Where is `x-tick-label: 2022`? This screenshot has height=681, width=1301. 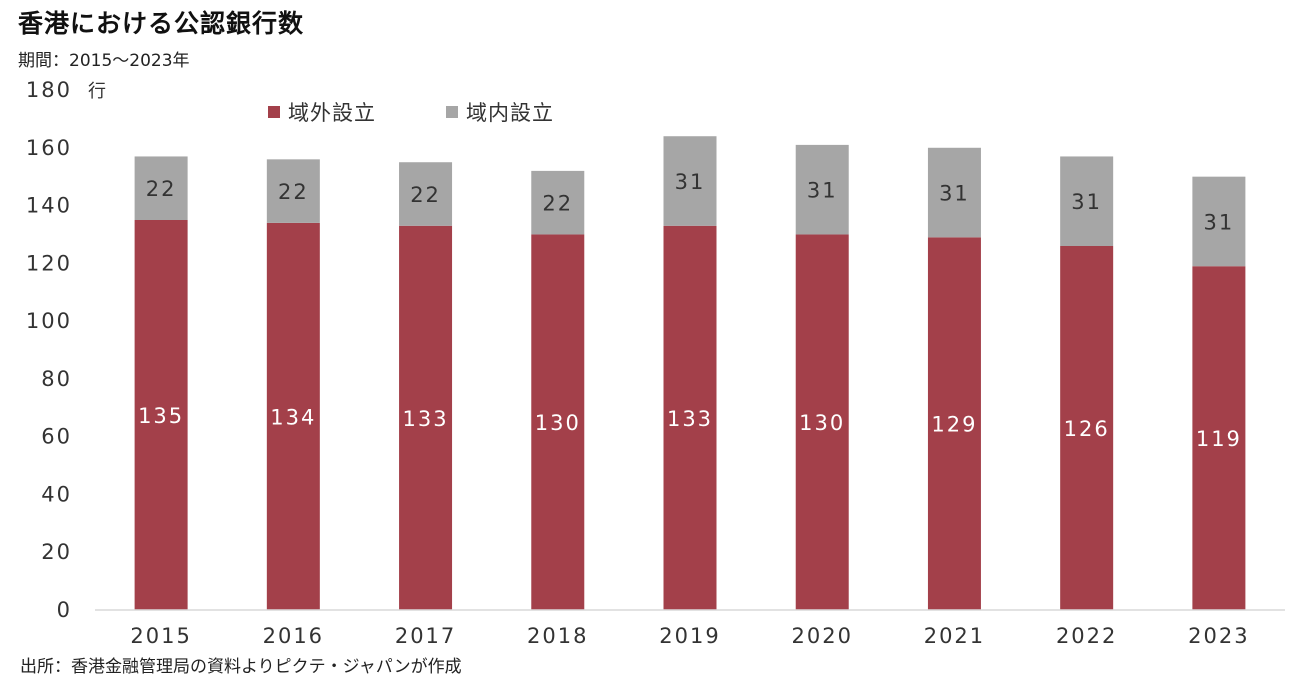
x-tick-label: 2022 is located at coordinates (1086, 636).